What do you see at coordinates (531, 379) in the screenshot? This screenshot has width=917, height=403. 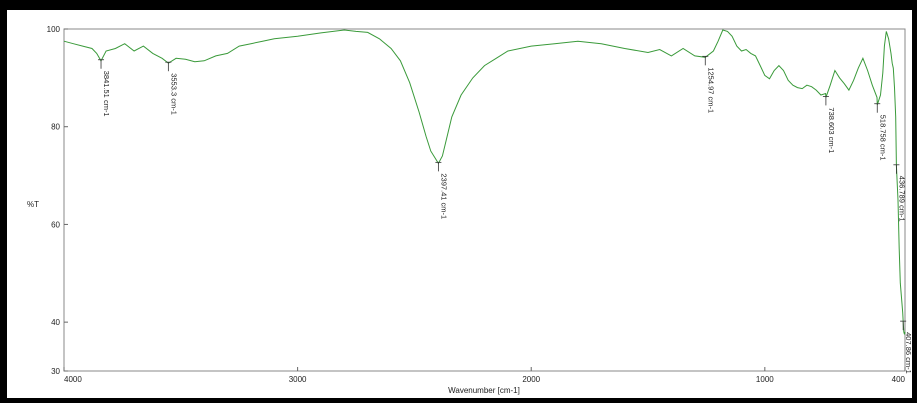 I see `x-tick-label: 2000` at bounding box center [531, 379].